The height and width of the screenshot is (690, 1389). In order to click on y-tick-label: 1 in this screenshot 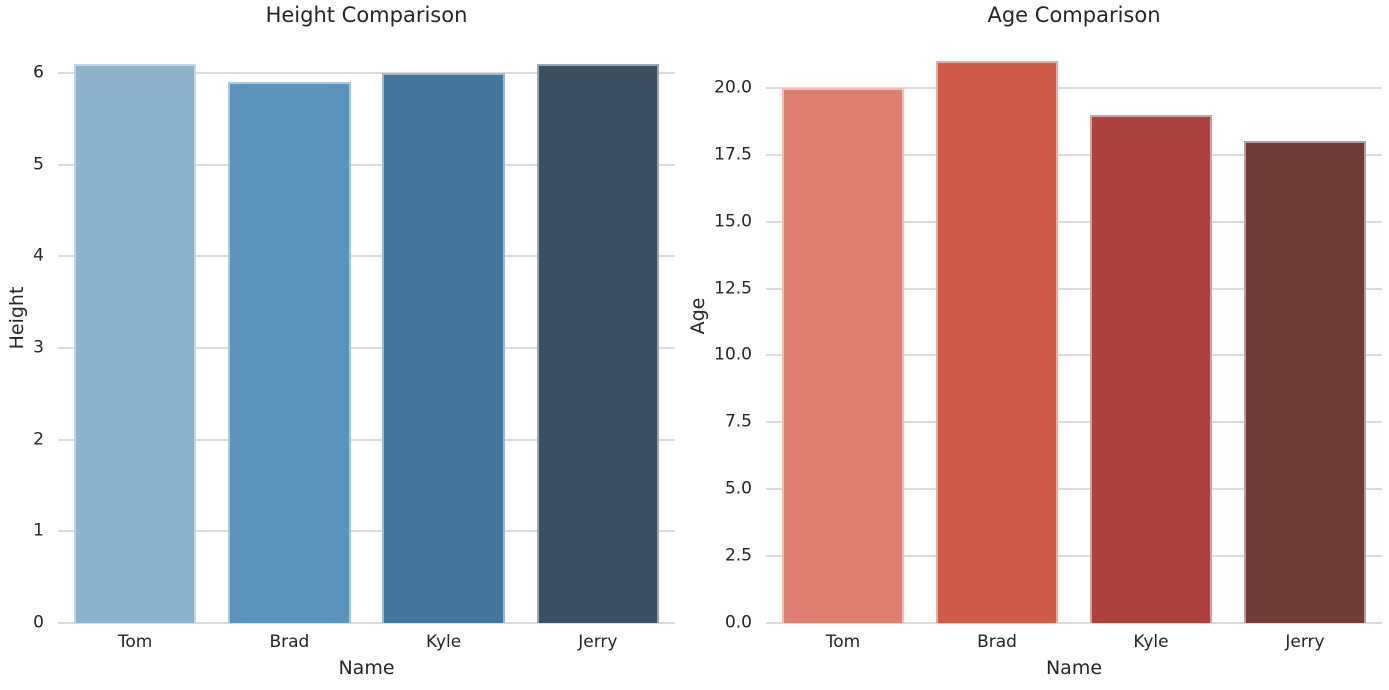, I will do `click(38, 530)`.